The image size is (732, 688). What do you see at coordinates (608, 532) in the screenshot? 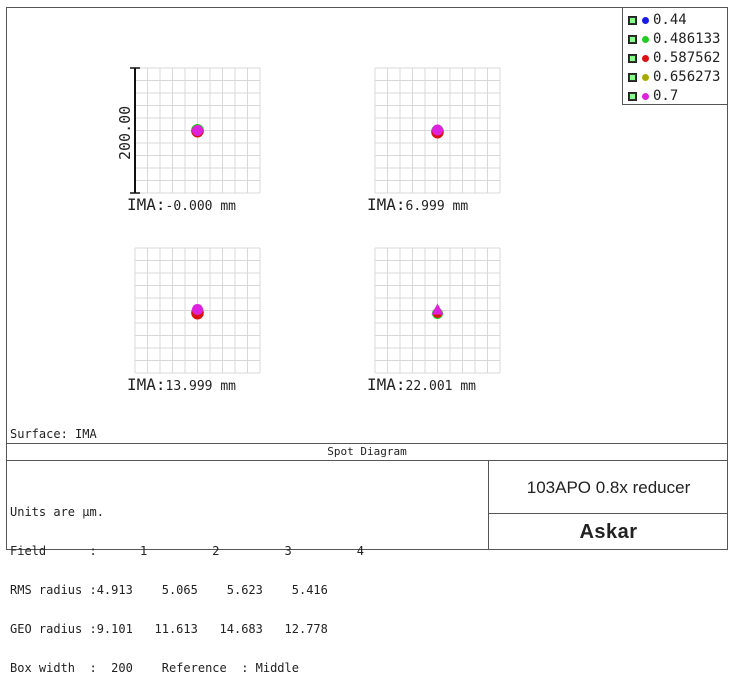
I see `brand-logo: Askar` at bounding box center [608, 532].